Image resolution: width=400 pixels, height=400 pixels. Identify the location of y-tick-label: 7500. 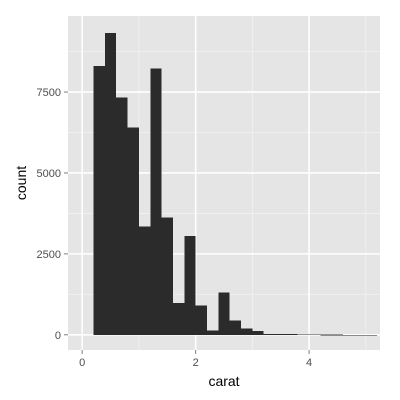
(49, 93).